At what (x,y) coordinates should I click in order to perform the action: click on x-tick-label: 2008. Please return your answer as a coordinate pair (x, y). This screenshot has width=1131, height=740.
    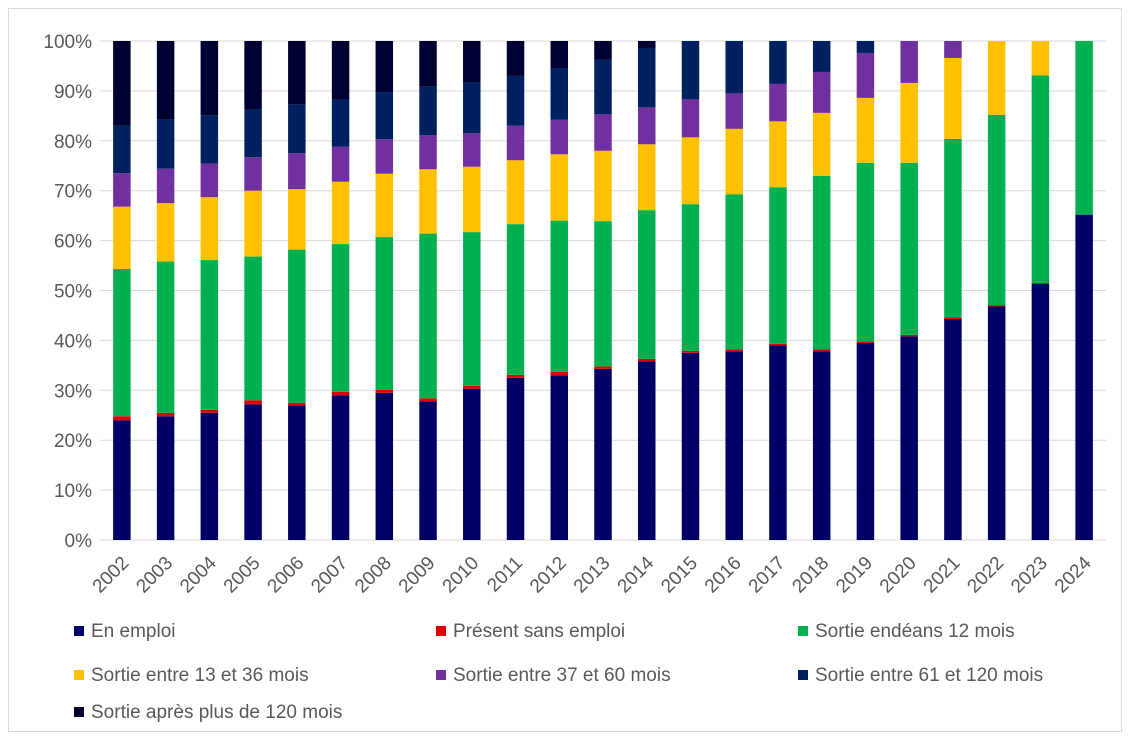
    Looking at the image, I should click on (373, 575).